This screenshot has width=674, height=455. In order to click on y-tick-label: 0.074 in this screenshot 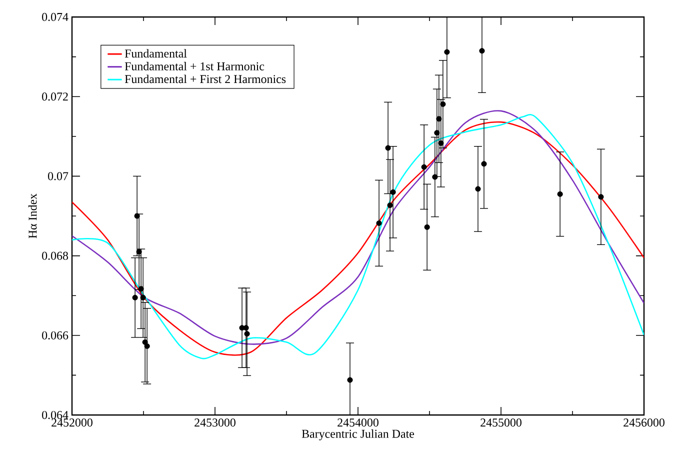, I will do `click(55, 17)`.